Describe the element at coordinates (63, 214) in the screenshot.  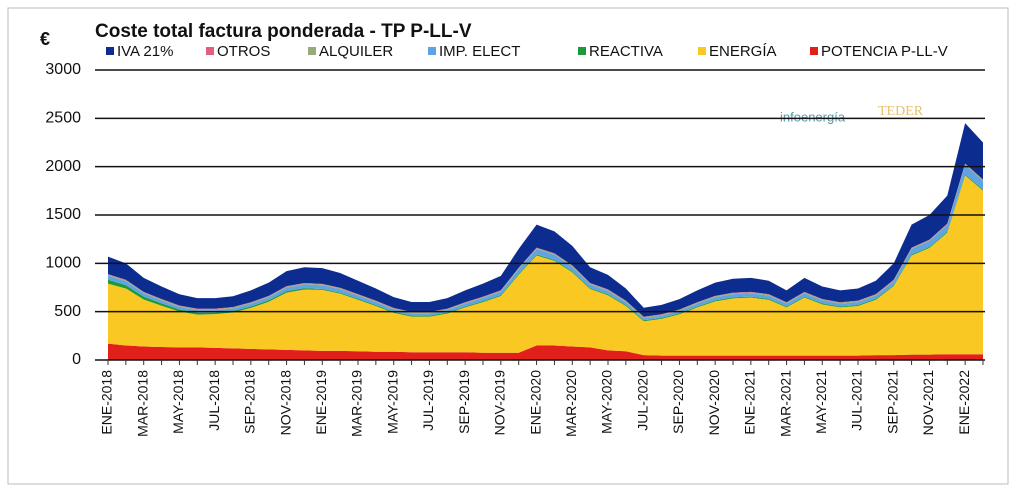
I see `y-tick-label: 1500` at that location.